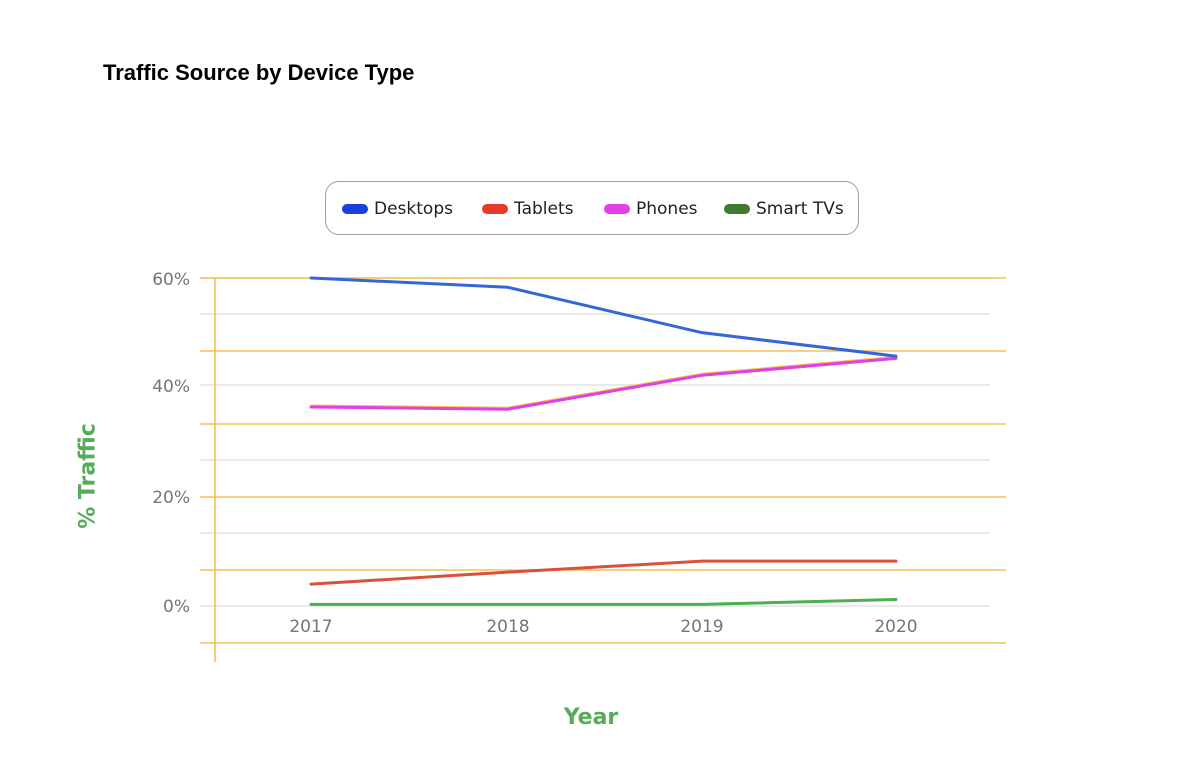 The image size is (1178, 774). I want to click on y-tick-label: 40%, so click(171, 387).